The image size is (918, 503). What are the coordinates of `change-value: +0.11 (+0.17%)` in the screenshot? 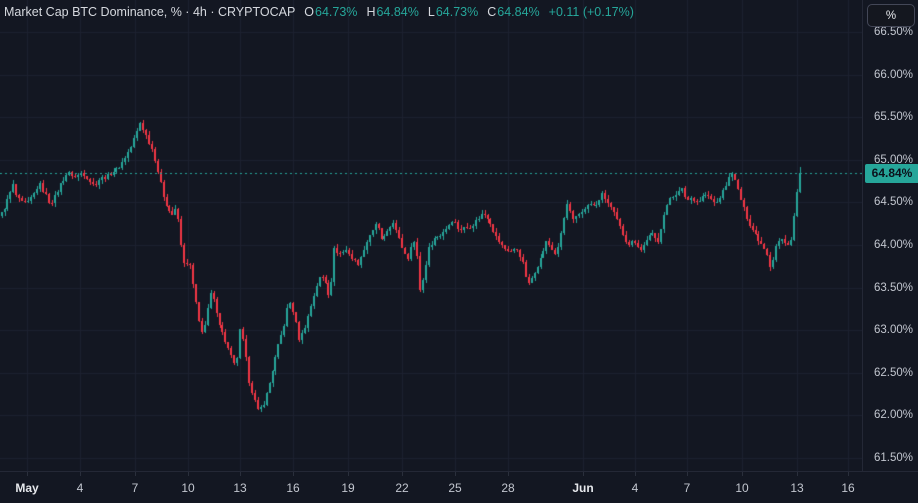 It's located at (591, 12).